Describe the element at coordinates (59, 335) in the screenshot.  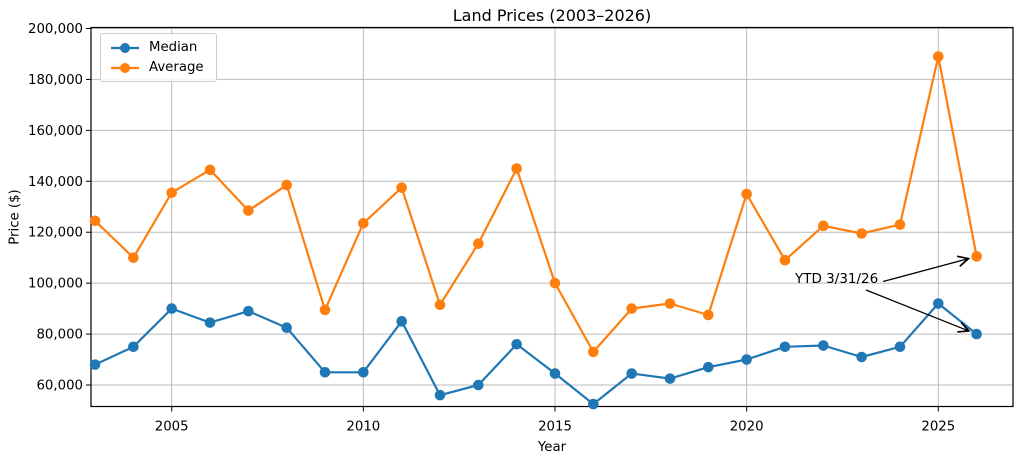
I see `y-tick-label: 80,000` at that location.